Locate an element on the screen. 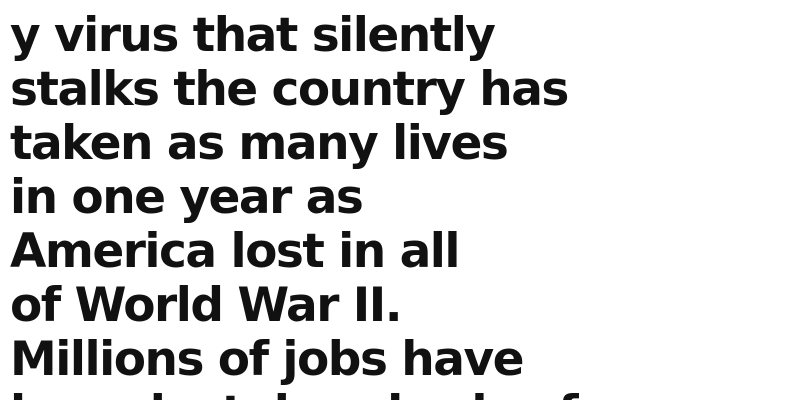 The height and width of the screenshot is (400, 800). text-line-4: in one year as is located at coordinates (187, 197).